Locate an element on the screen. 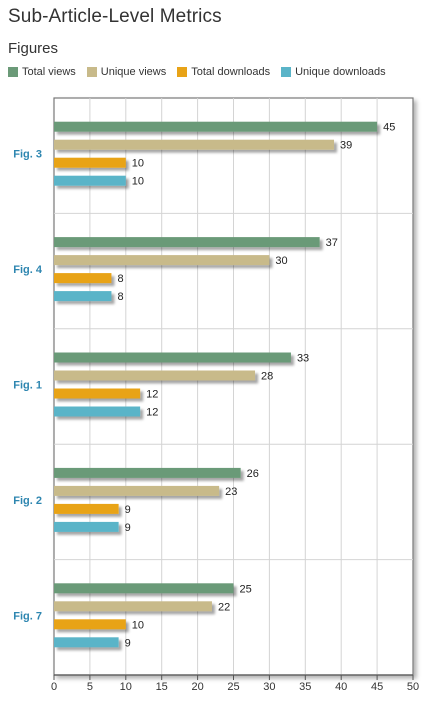  legend-label: Unique downloads is located at coordinates (340, 72).